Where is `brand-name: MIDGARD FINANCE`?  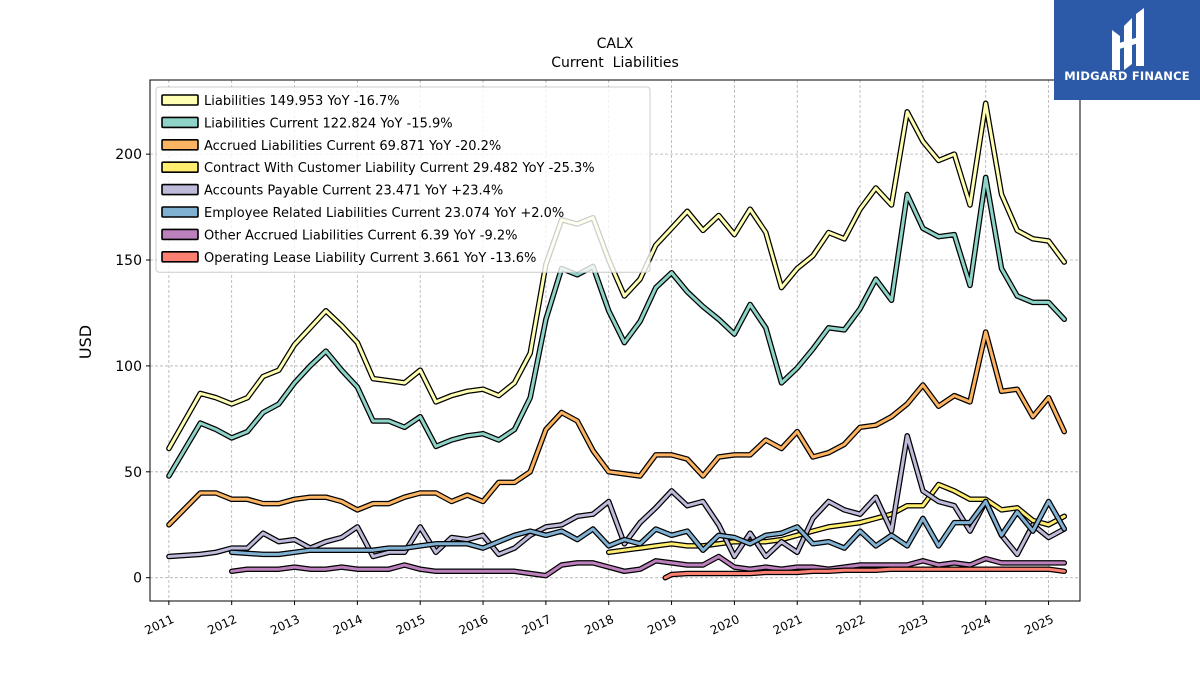
brand-name: MIDGARD FINANCE is located at coordinates (1127, 76).